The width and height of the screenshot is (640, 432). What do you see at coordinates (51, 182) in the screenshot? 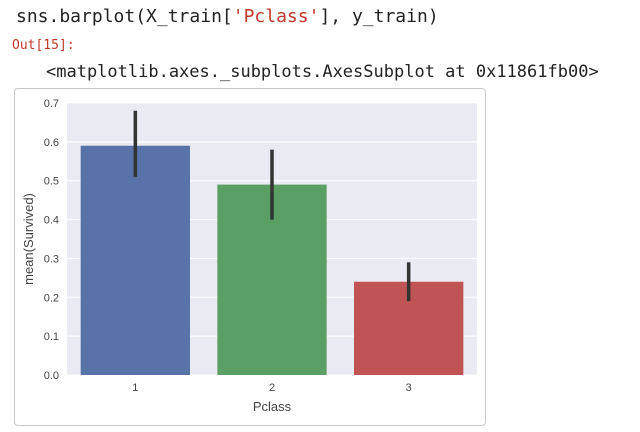
I see `y-tick-label: 0.5` at bounding box center [51, 182].